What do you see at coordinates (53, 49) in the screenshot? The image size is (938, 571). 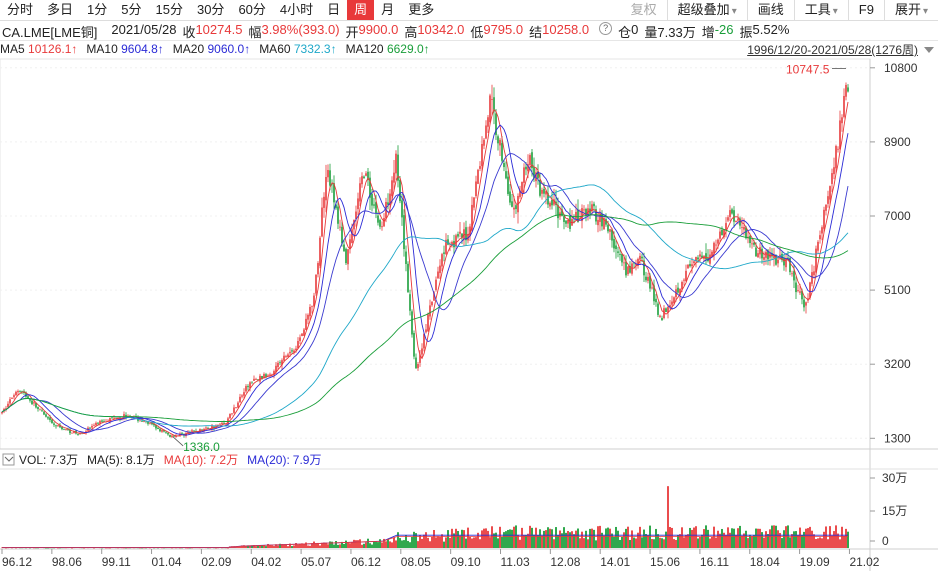 I see `ma-value: 10126.1↑` at bounding box center [53, 49].